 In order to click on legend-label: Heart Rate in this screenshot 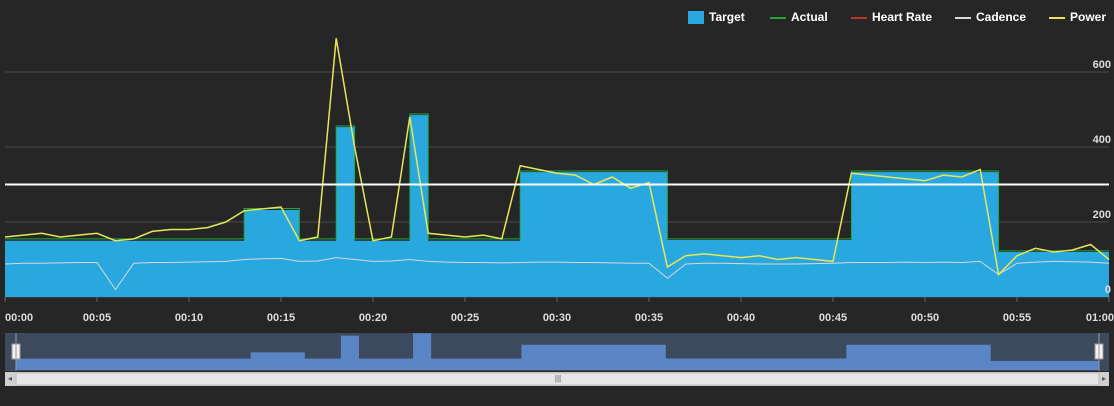, I will do `click(902, 17)`.